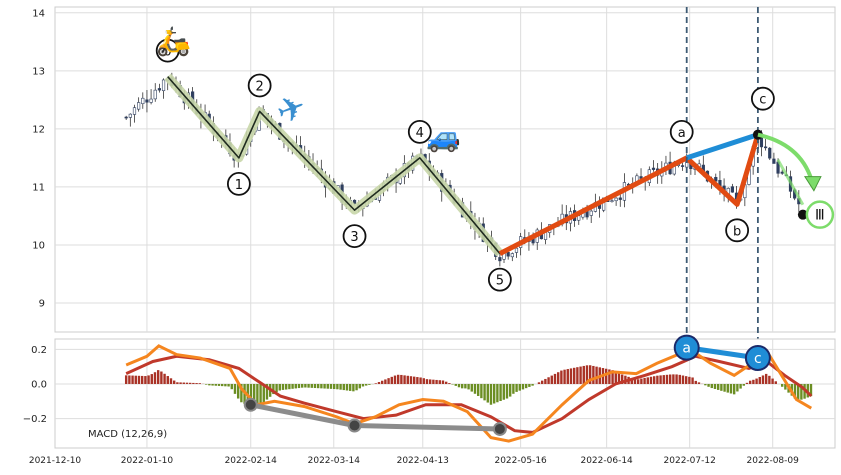 Image resolution: width=841 pixels, height=475 pixels. I want to click on wave-label: 5, so click(500, 281).